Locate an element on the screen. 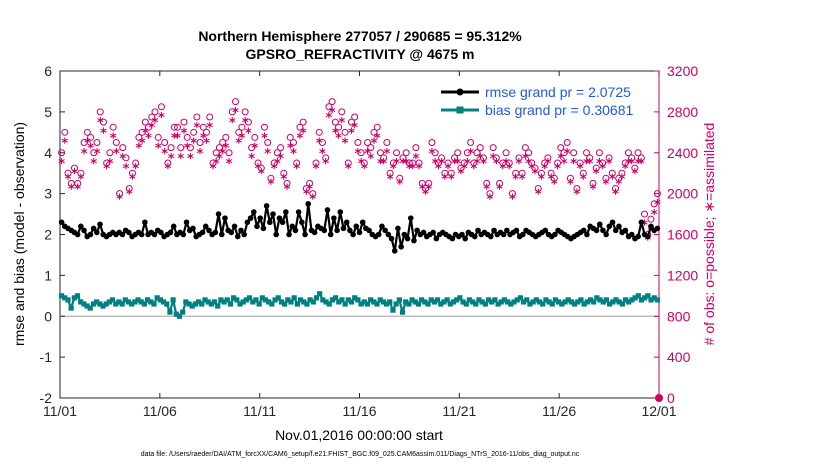 The image size is (830, 470). legend-swatch-rmse is located at coordinates (460, 92).